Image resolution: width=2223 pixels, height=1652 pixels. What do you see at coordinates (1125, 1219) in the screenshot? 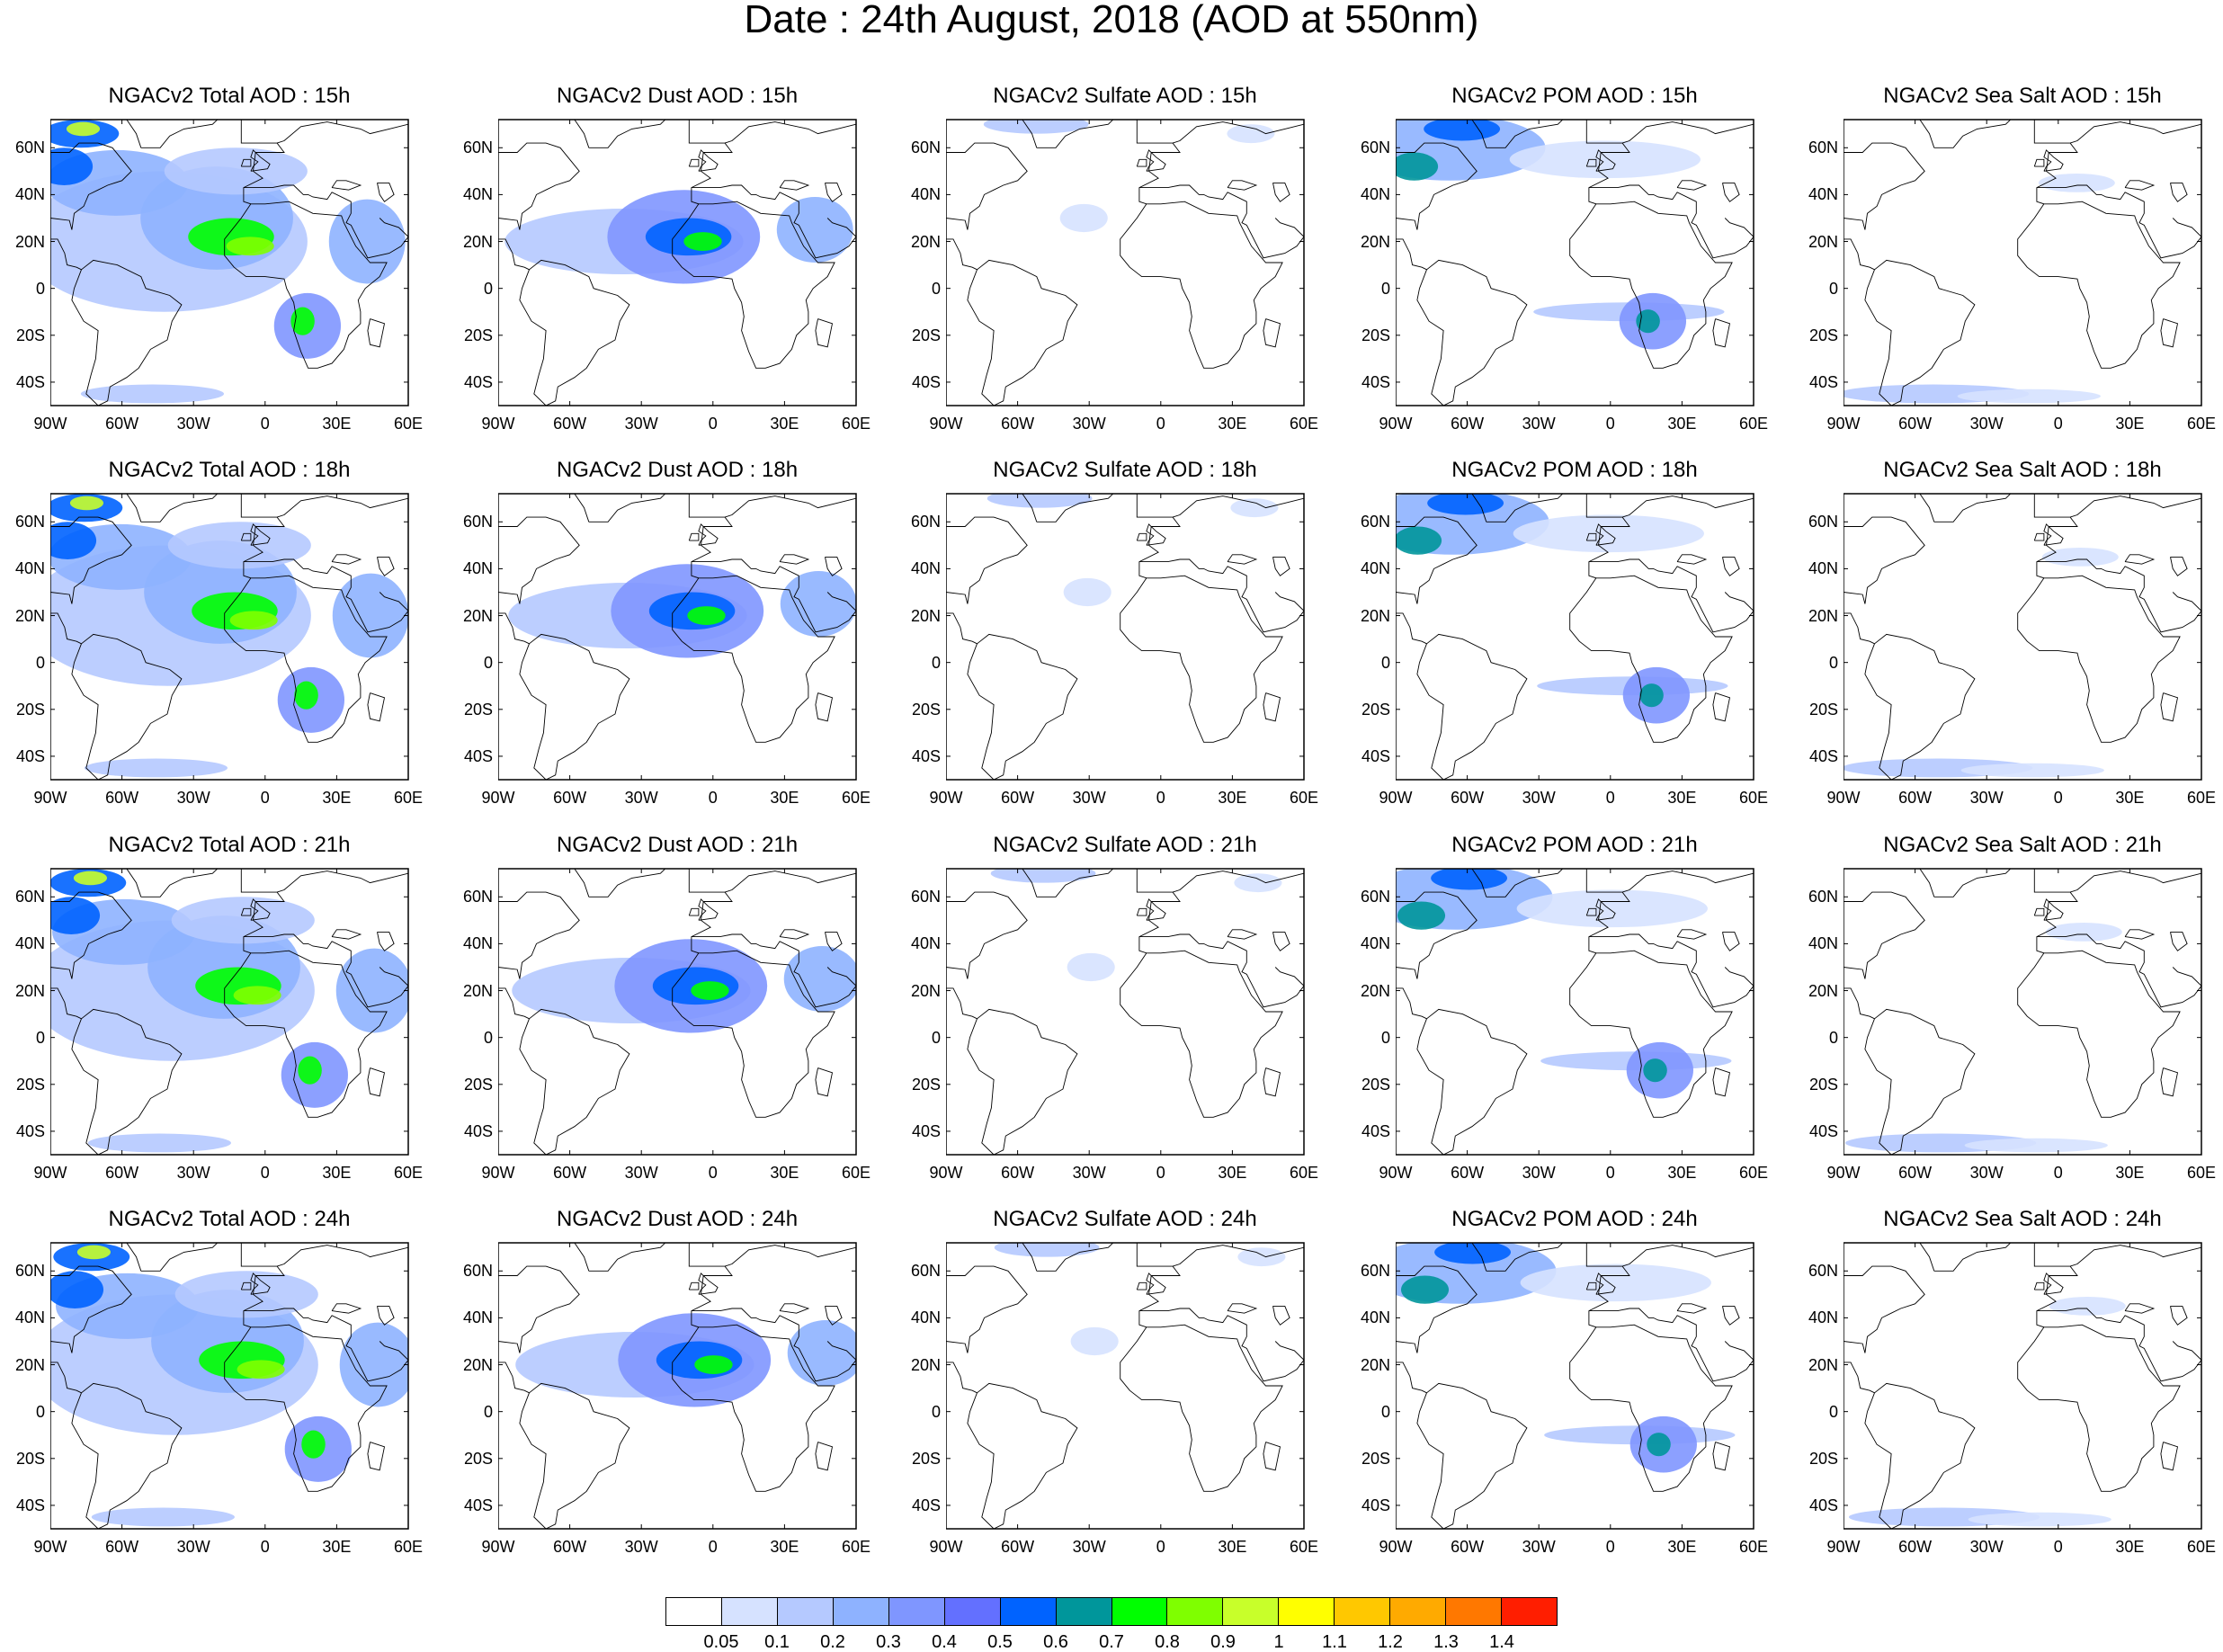
I see `panel-title: NGACv2 Sulfate AOD : 24h` at bounding box center [1125, 1219].